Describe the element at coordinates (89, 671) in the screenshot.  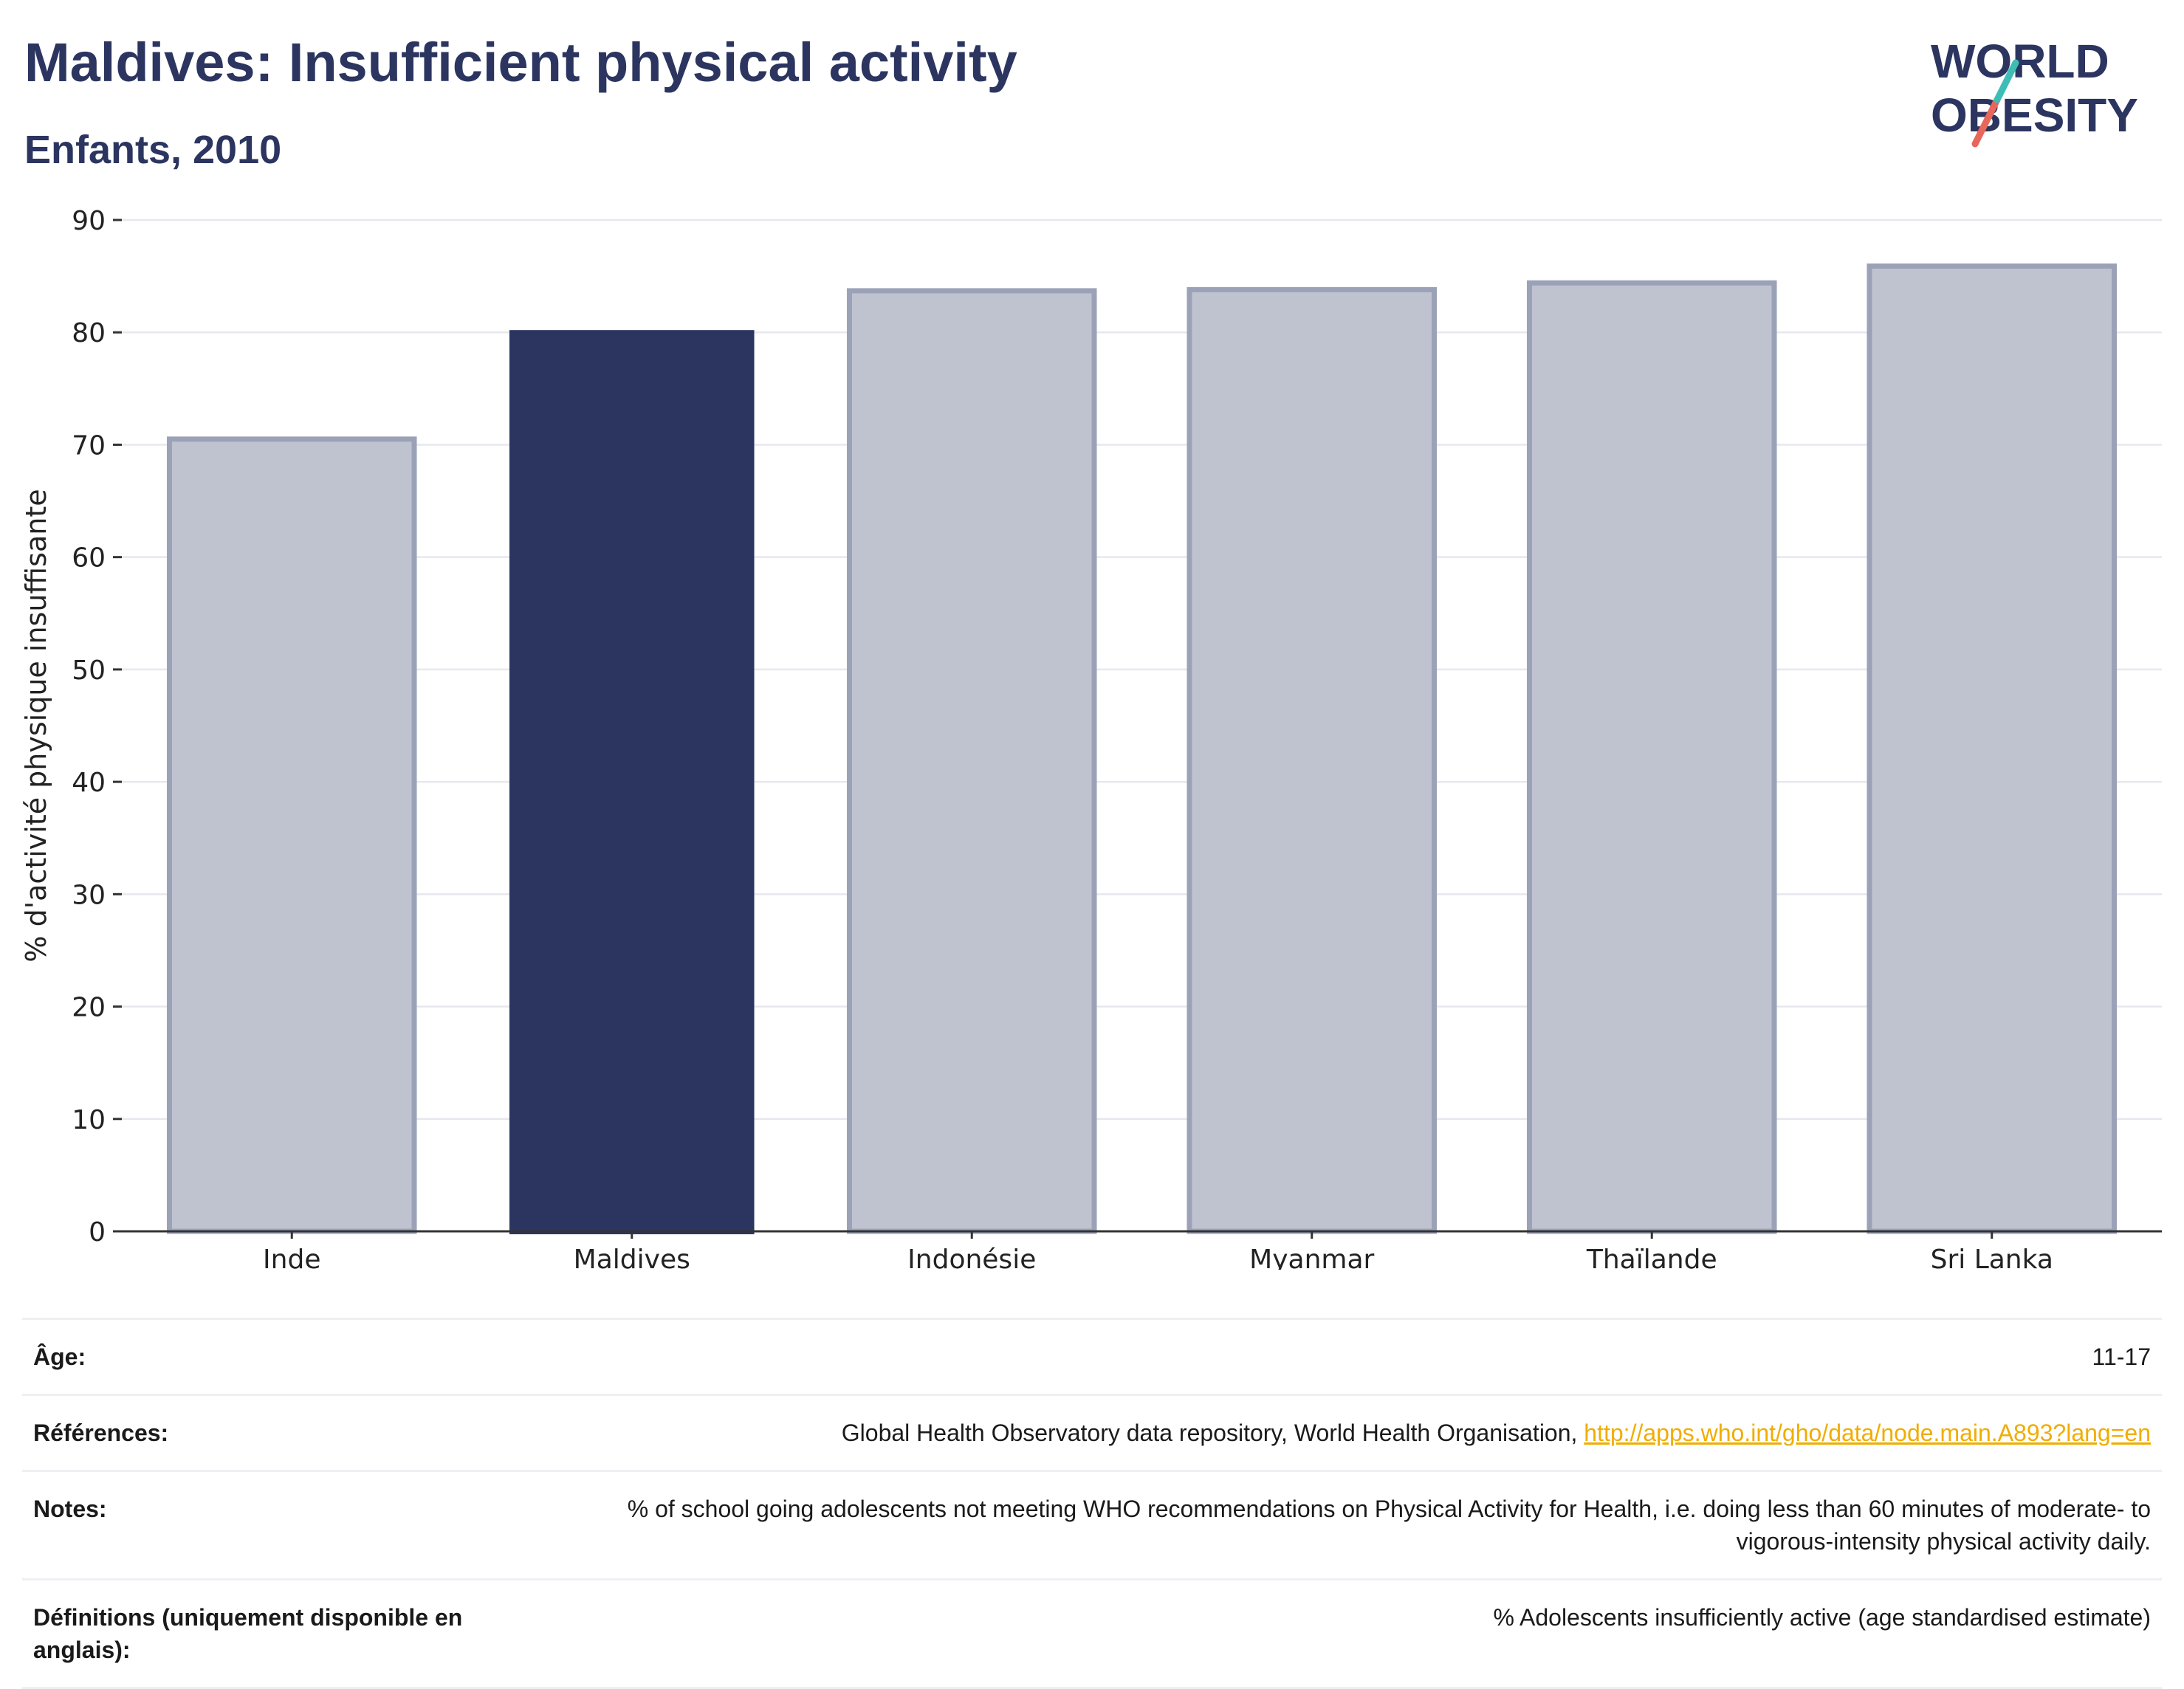
I see `y-tick-label: 50` at that location.